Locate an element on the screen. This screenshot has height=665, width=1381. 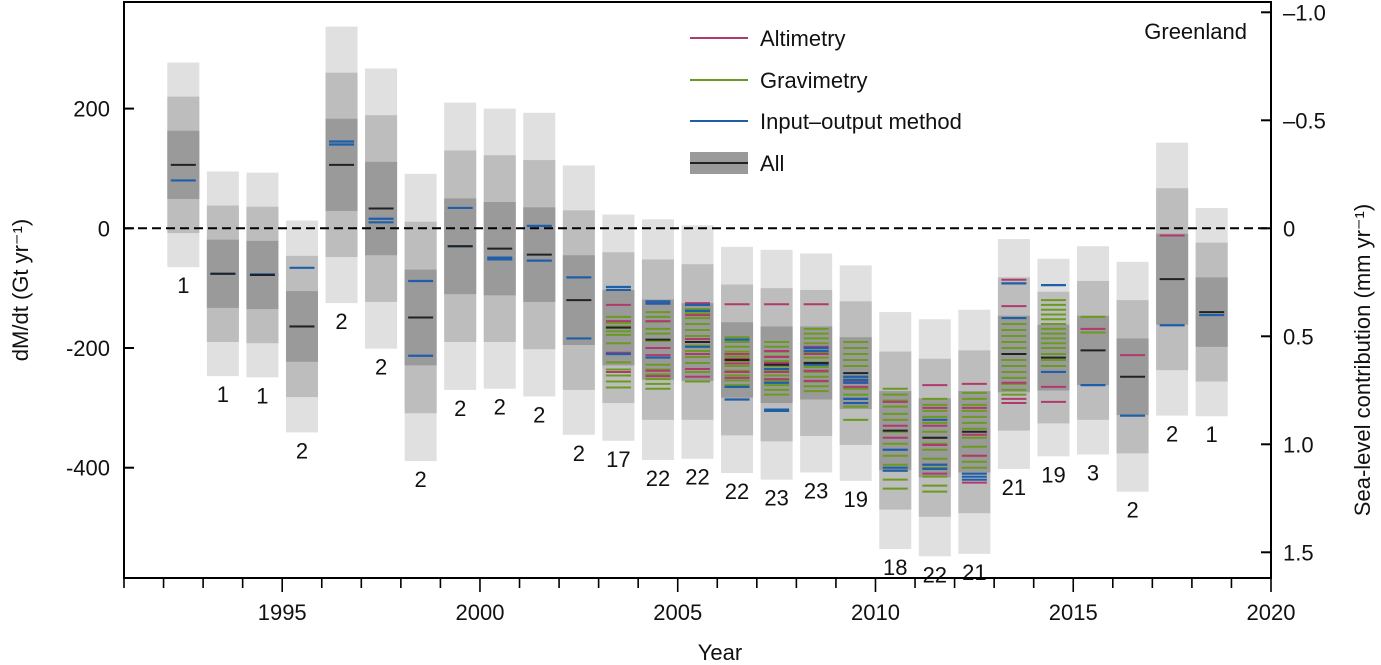
x-axis-title: Year is located at coordinates (720, 652).